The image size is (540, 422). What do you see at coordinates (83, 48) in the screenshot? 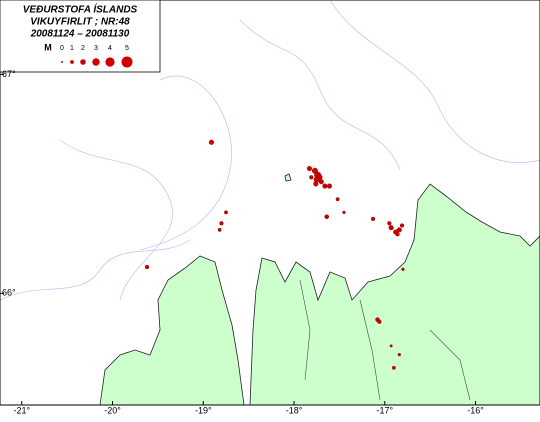
I see `legend-magnitude: 2` at bounding box center [83, 48].